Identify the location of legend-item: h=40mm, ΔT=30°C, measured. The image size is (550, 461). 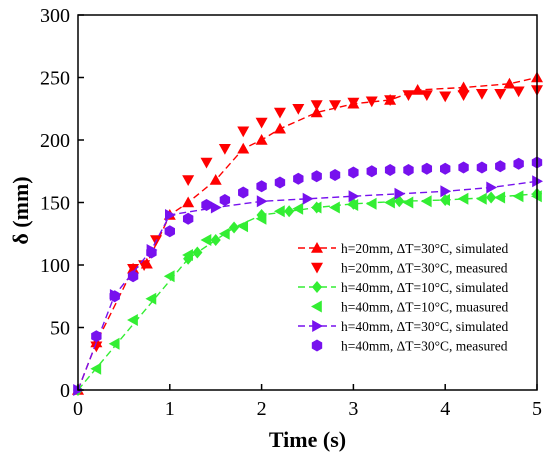
(409, 346).